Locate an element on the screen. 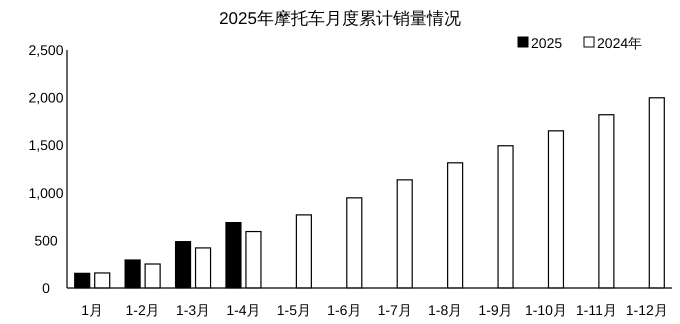 The image size is (680, 324). x-tick-label: 1-7月 is located at coordinates (395, 310).